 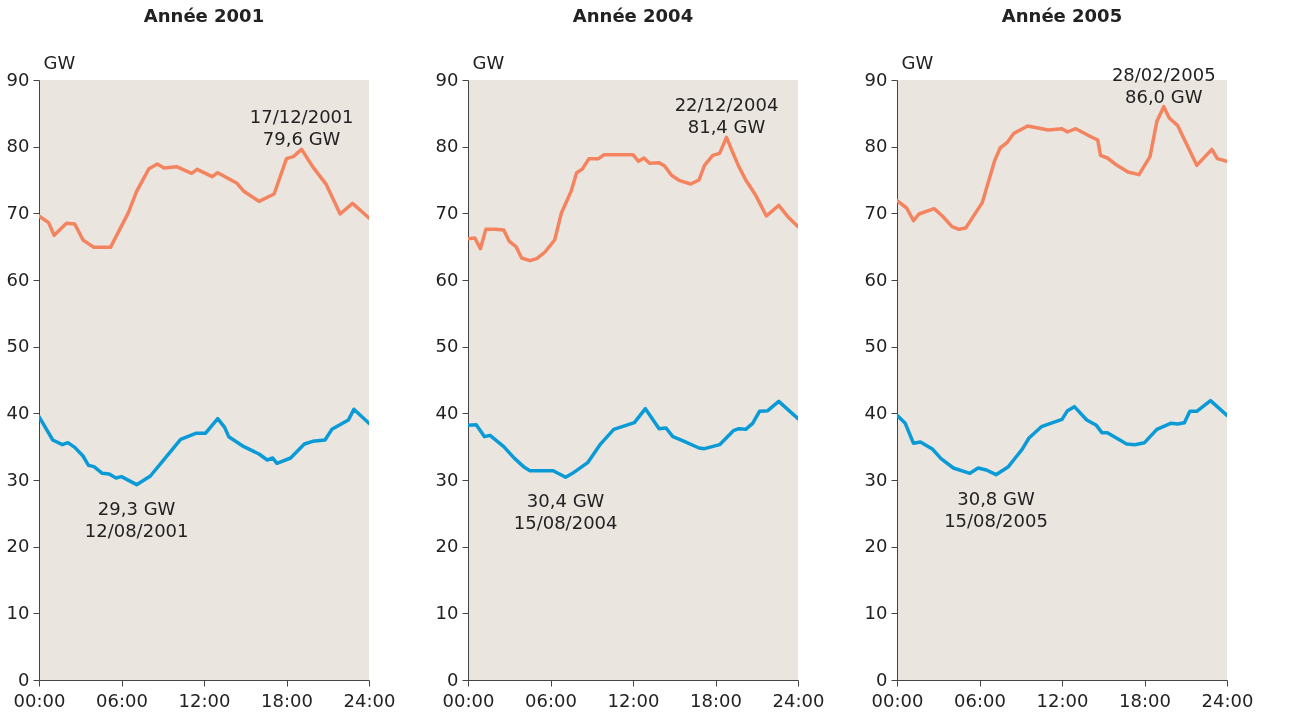 What do you see at coordinates (301, 128) in the screenshot?
I see `annotation: 17/12/2001 79,6 GW` at bounding box center [301, 128].